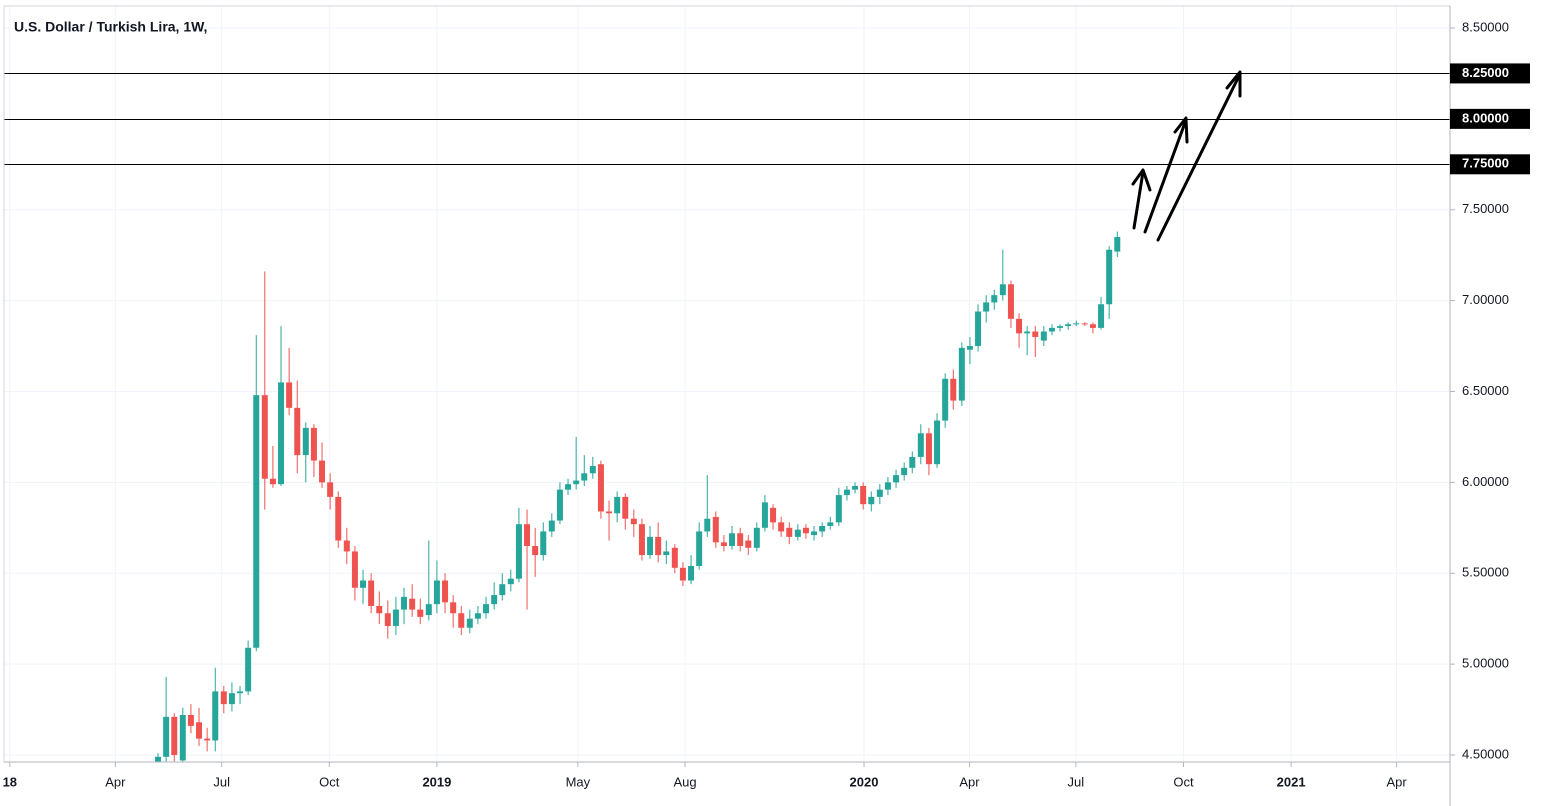 Image resolution: width=1543 pixels, height=806 pixels. I want to click on y-tick-label: 4.50000, so click(1485, 753).